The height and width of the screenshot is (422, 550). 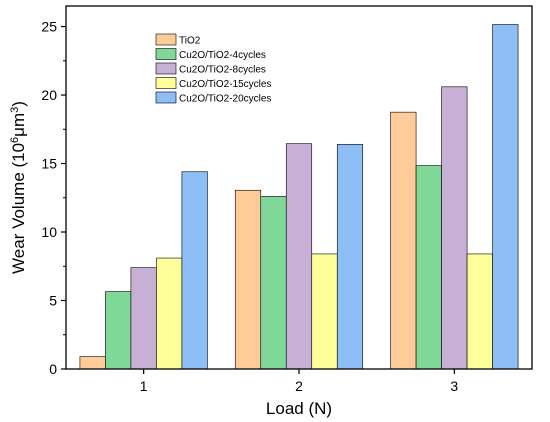 I want to click on y-axis-title-unit: μm, so click(x=18, y=125).